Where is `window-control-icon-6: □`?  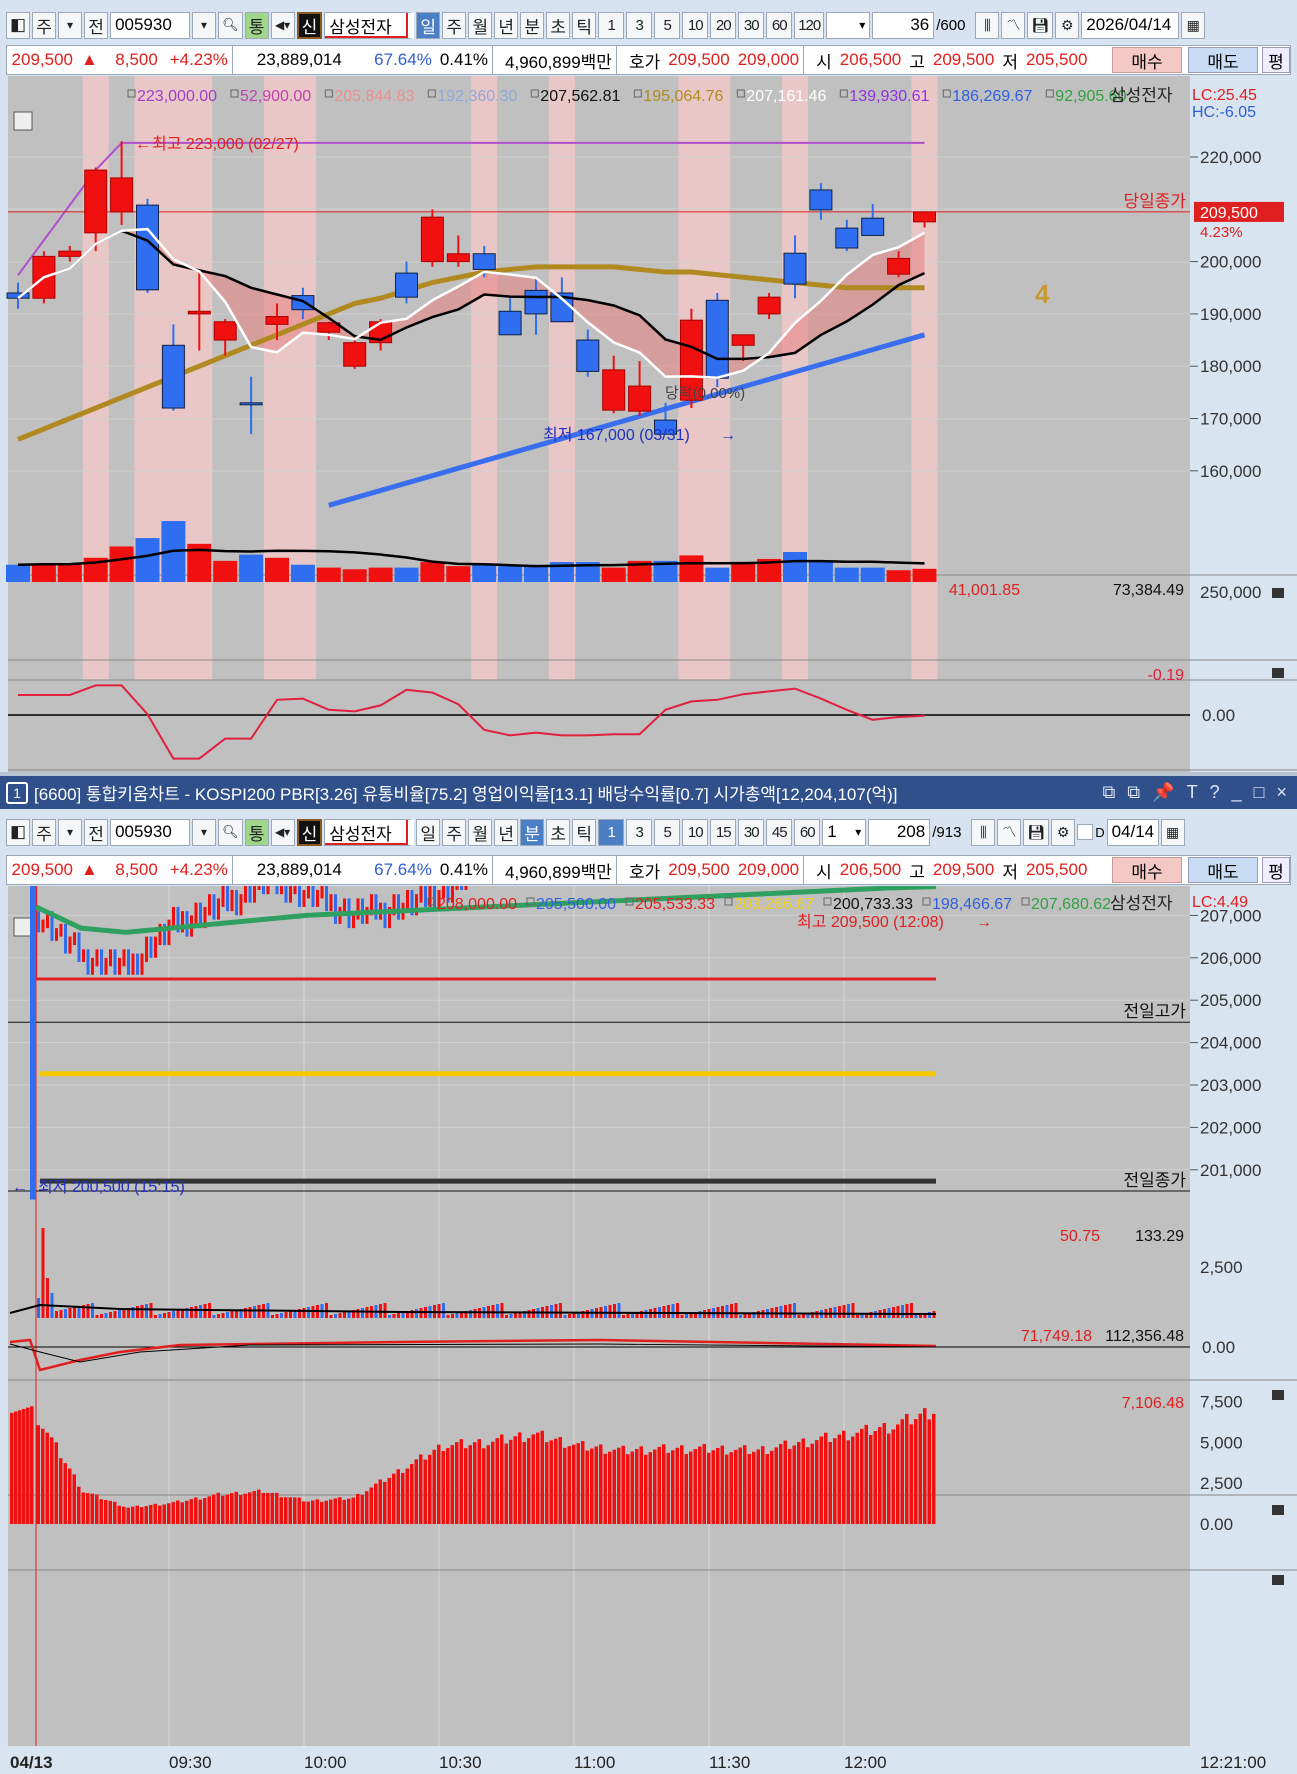 window-control-icon-6: □ is located at coordinates (1259, 792).